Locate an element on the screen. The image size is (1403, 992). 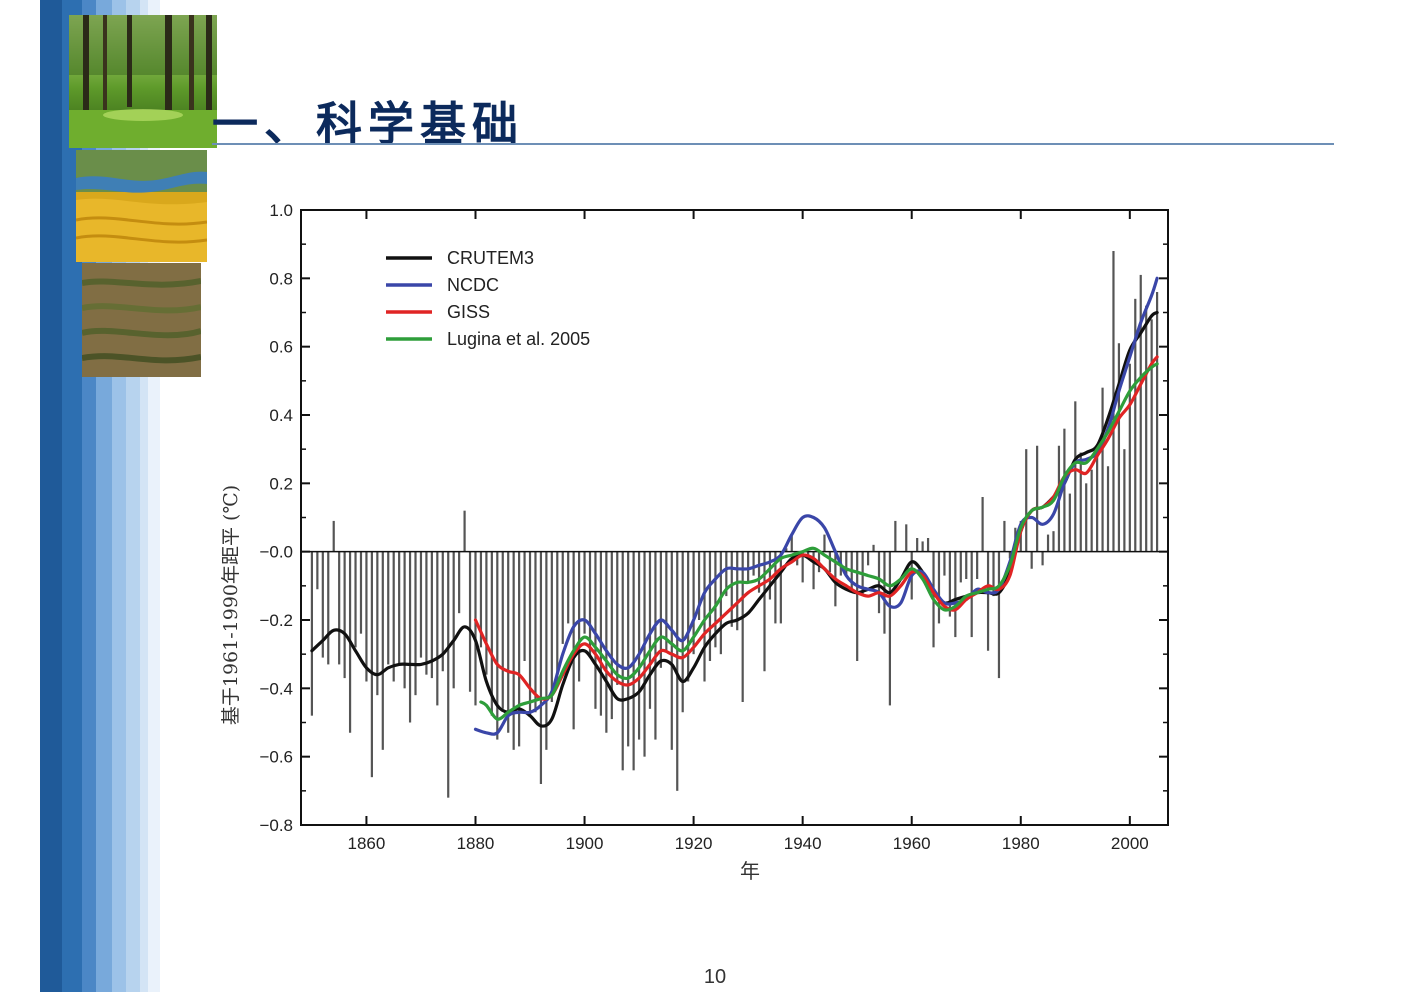
page-number: 10 is located at coordinates (715, 977).